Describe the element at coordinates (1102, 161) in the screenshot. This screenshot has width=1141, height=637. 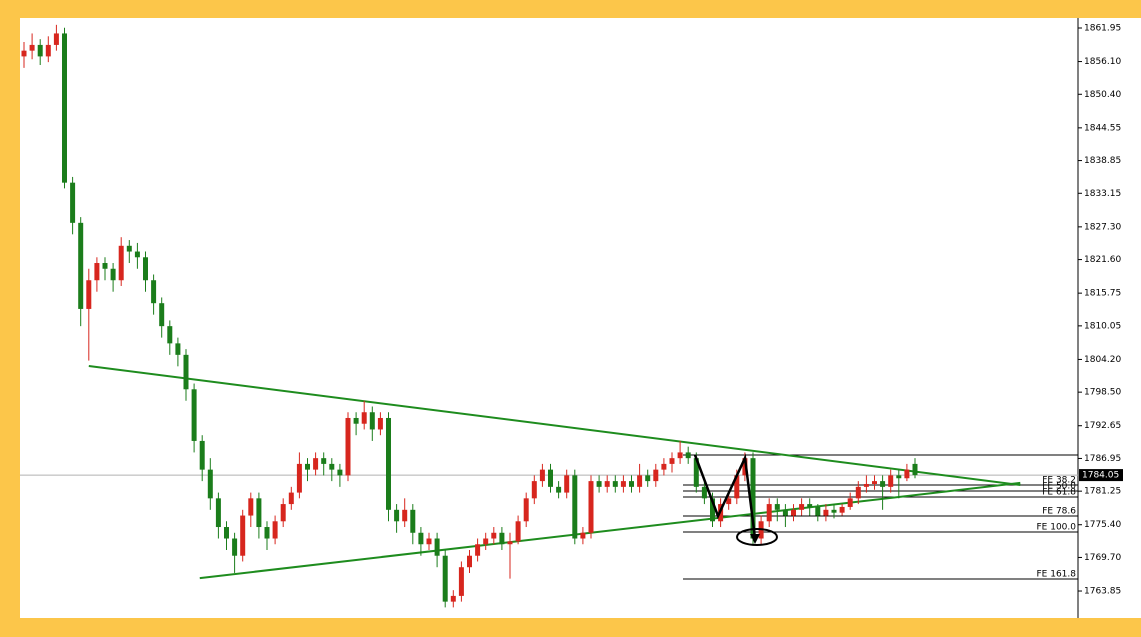
I see `y-tick-label: 1838.85` at that location.